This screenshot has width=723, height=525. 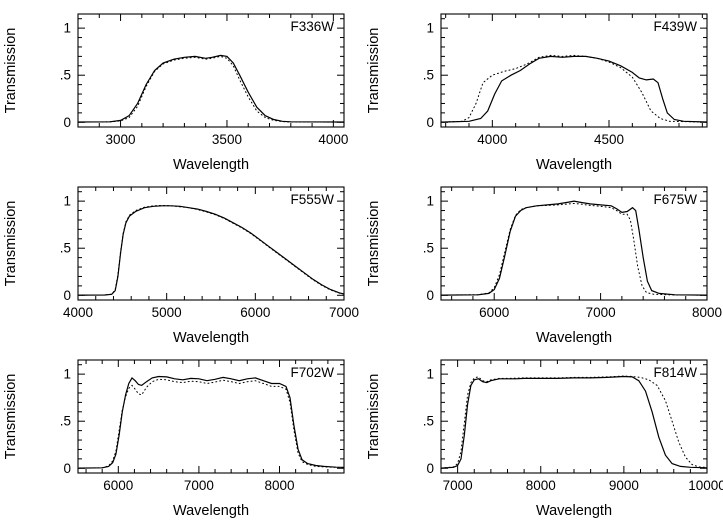 I want to click on filter-name-label: F439W, so click(x=675, y=26).